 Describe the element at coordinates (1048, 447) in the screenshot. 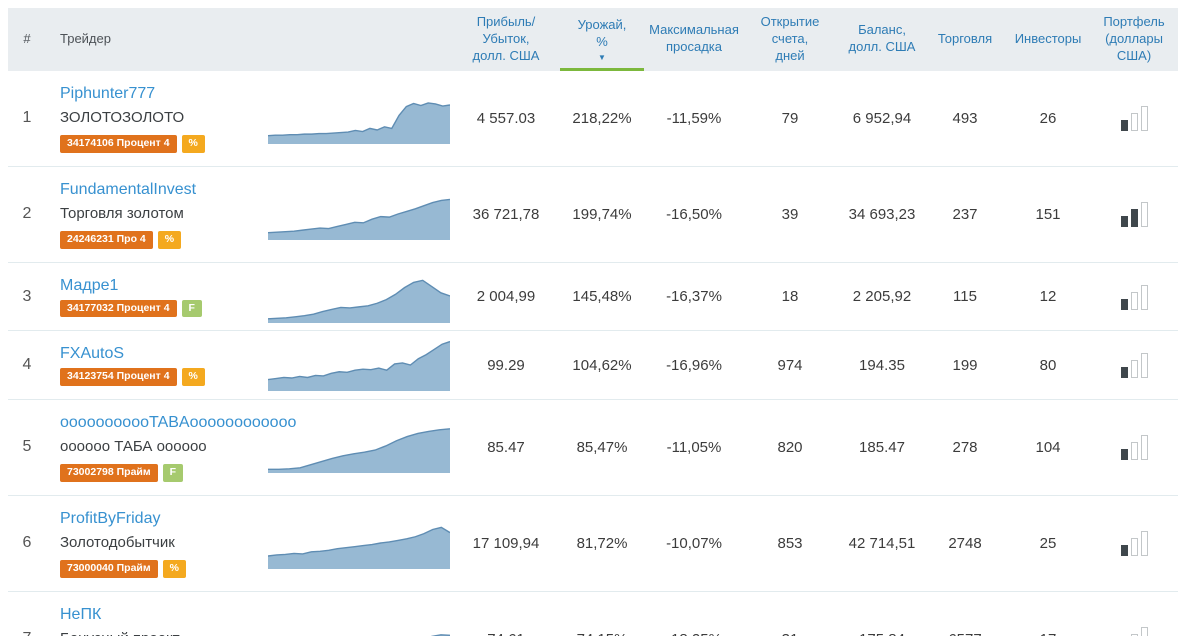

I see `investors-value: 104` at that location.